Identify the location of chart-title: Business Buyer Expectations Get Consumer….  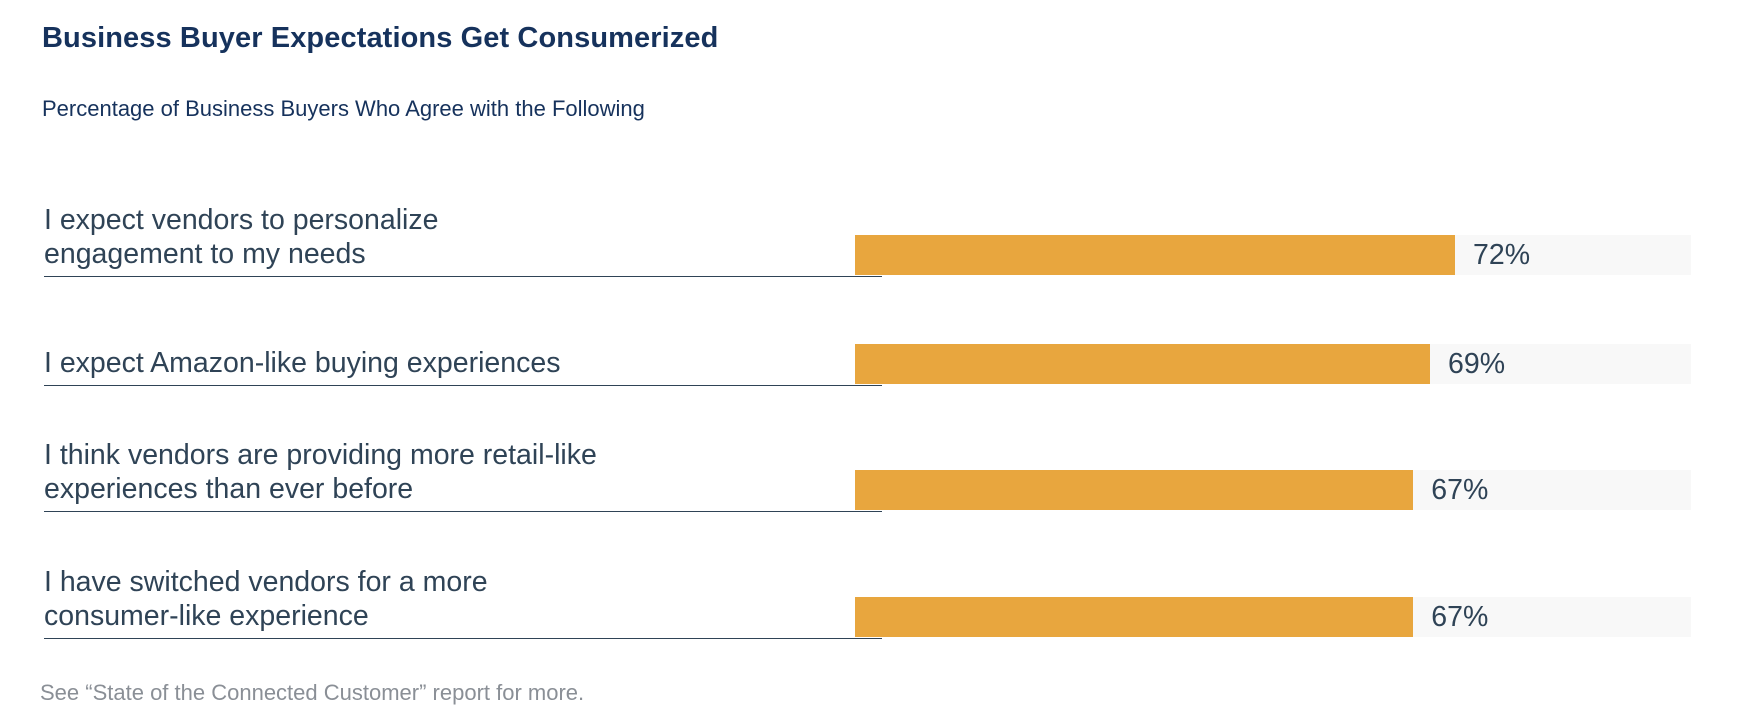
(380, 38).